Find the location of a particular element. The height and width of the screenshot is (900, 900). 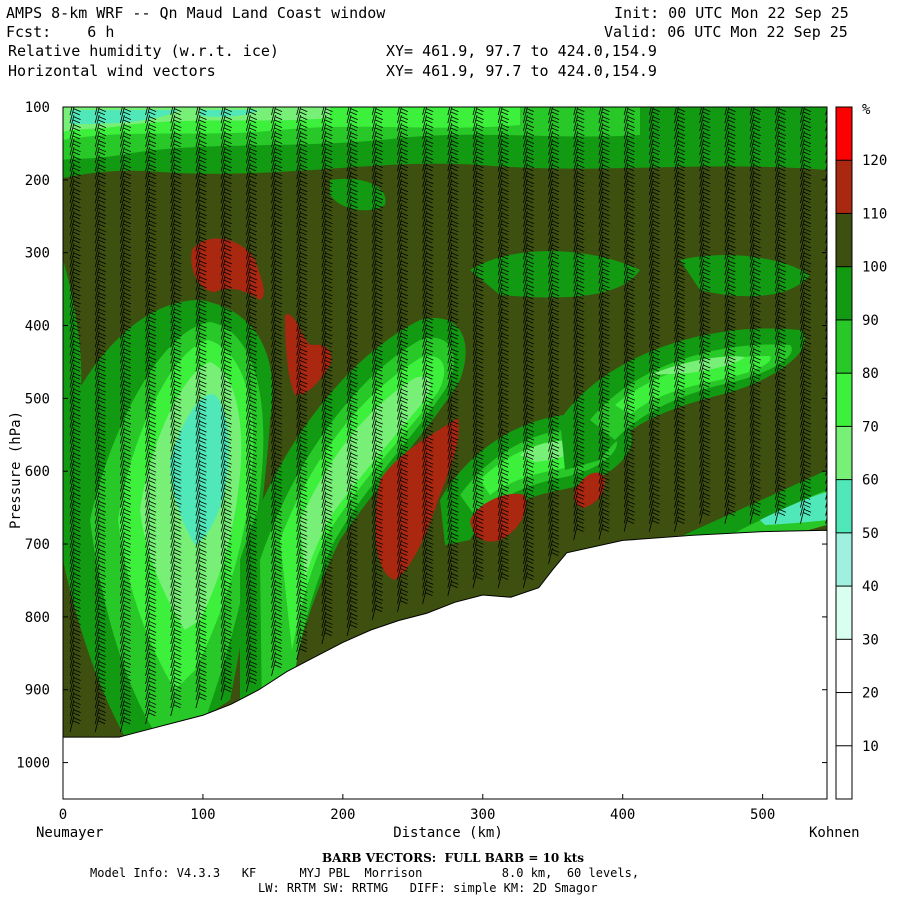

colorbar-tick-label: 80 is located at coordinates (870, 374).